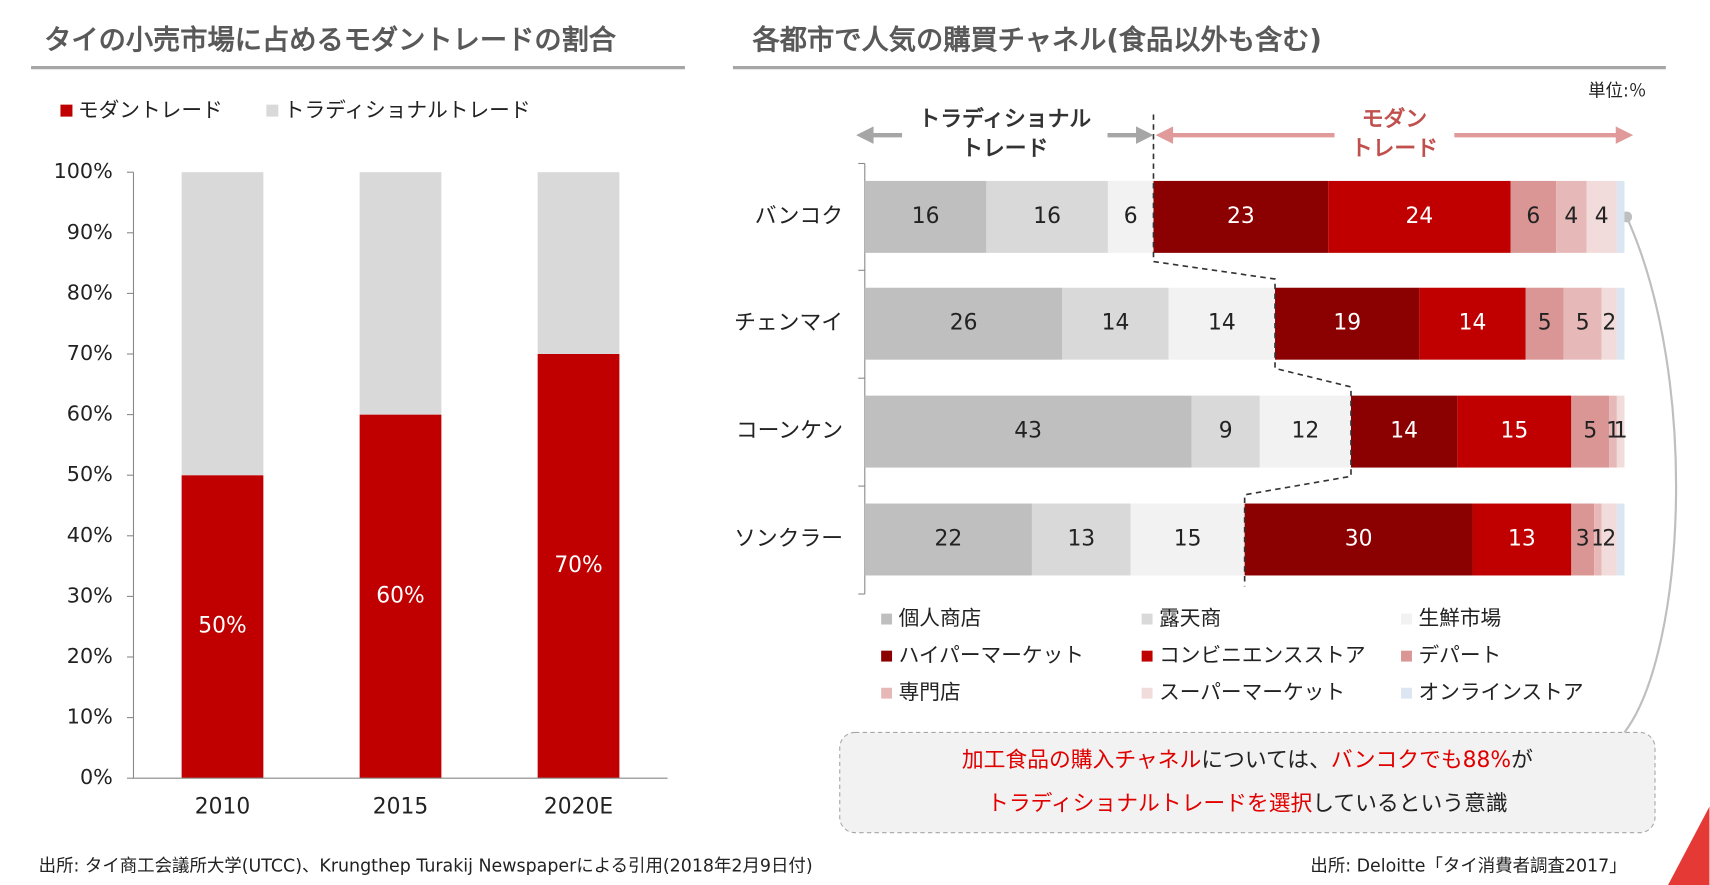  I want to click on data-label: 43, so click(1028, 431).